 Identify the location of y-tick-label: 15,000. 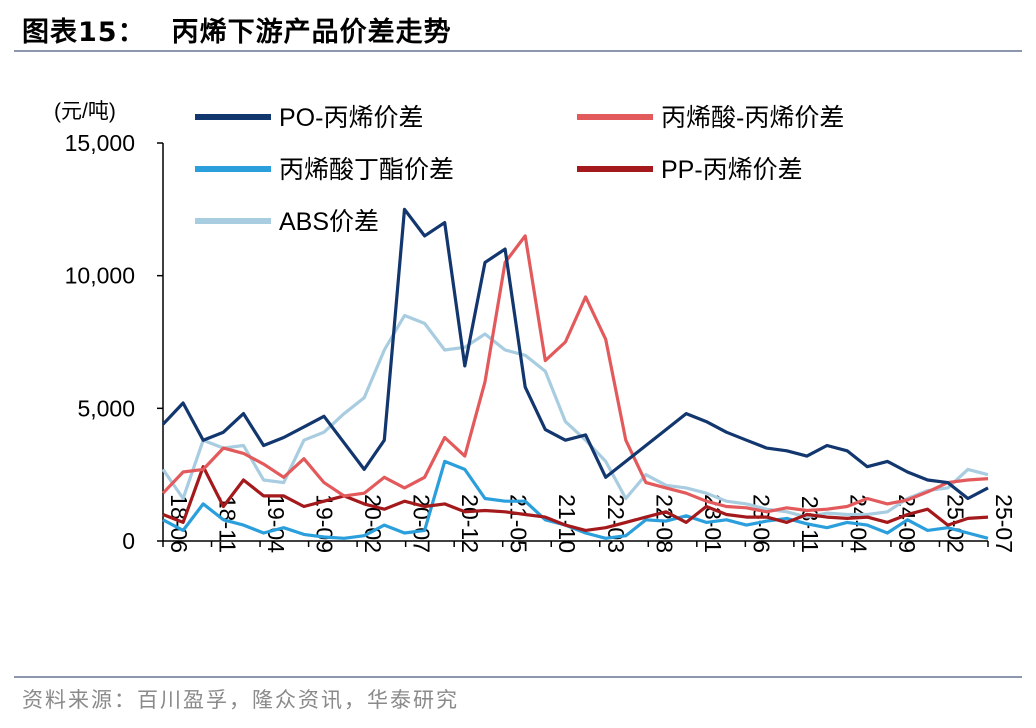
(100, 143).